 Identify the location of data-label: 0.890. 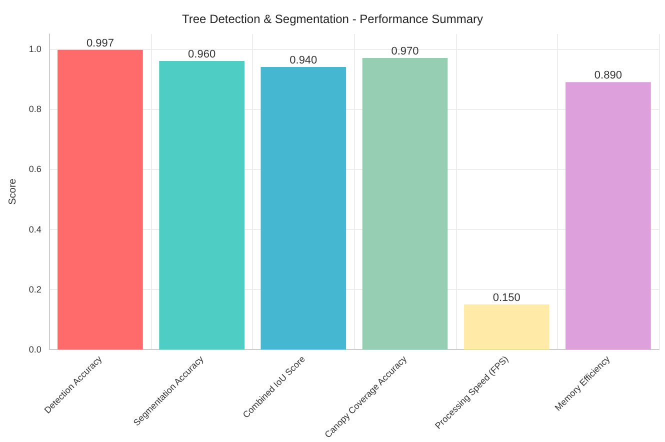
(608, 76).